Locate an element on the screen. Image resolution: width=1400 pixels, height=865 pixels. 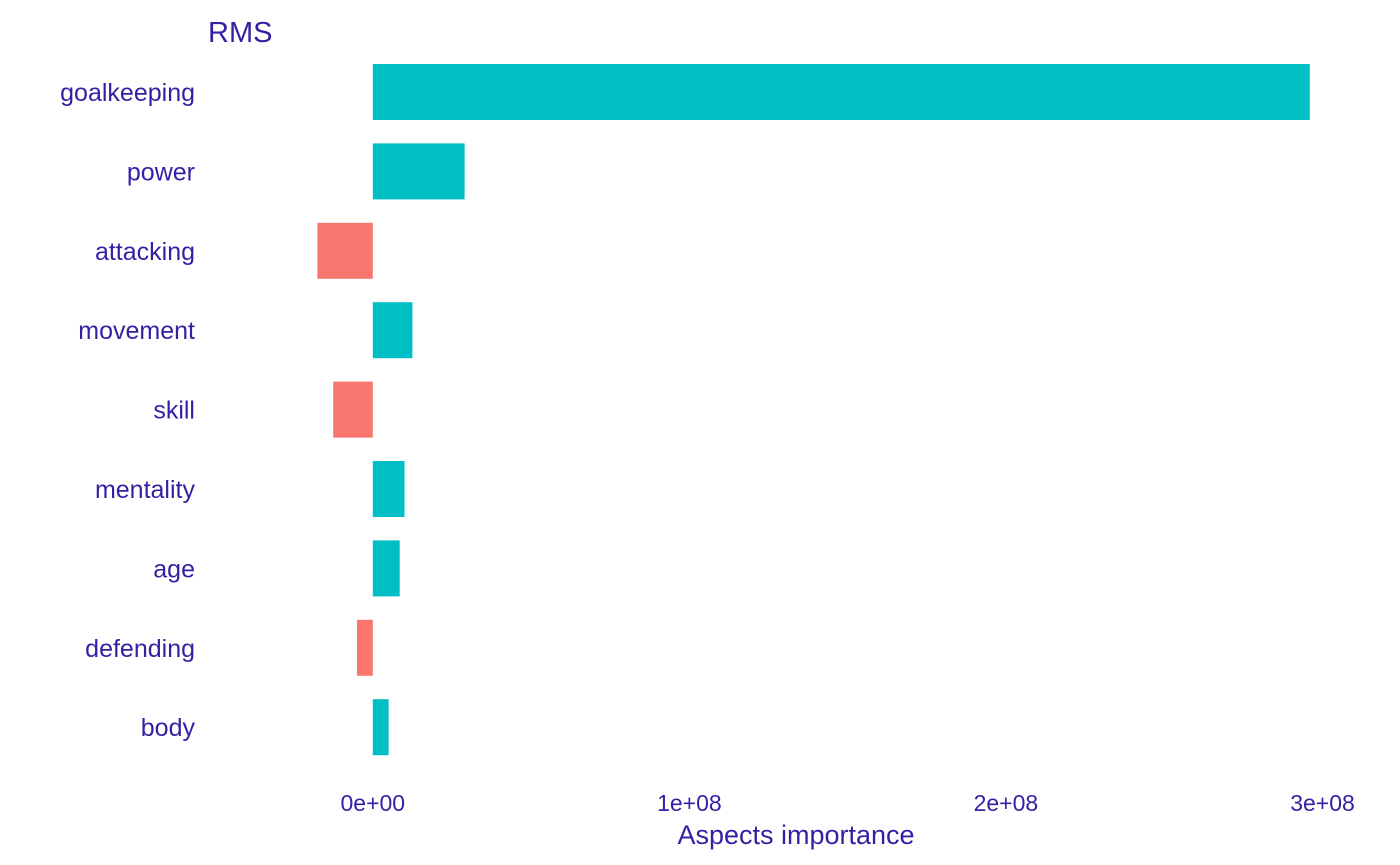
x-axis-title: Aspects importance is located at coordinates (795, 835).